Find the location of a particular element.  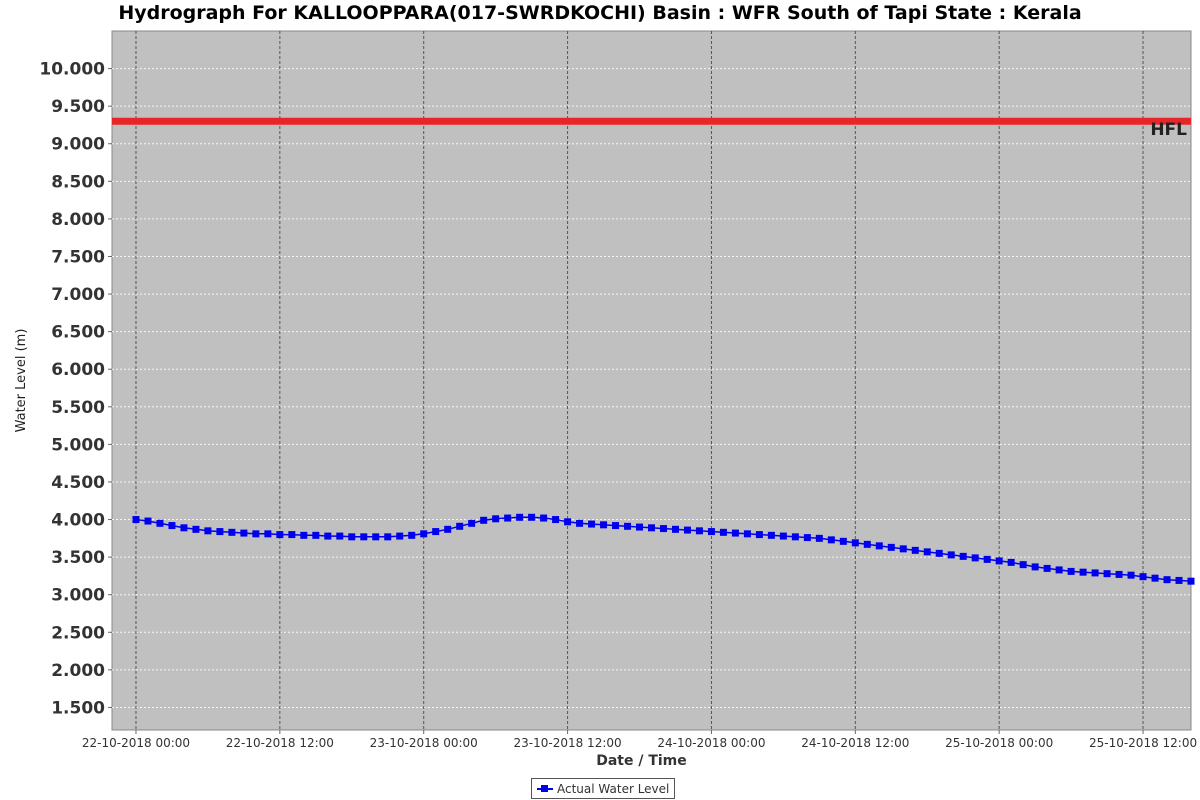

y-tick-label: 4.500 is located at coordinates (78, 483).